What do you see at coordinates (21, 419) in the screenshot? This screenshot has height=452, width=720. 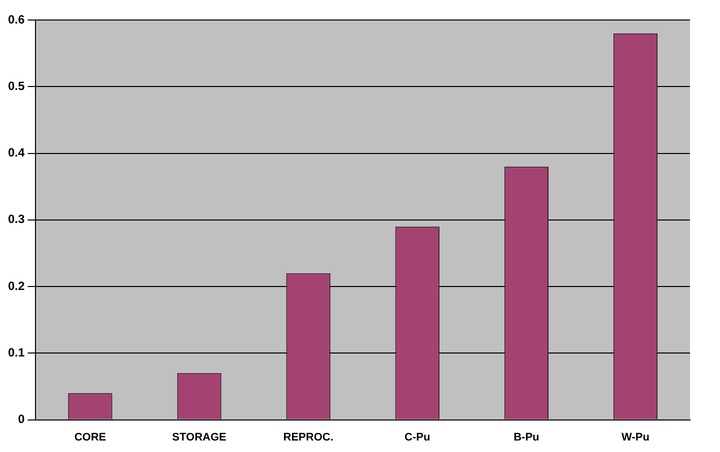 I see `y-tick-label: 0` at bounding box center [21, 419].